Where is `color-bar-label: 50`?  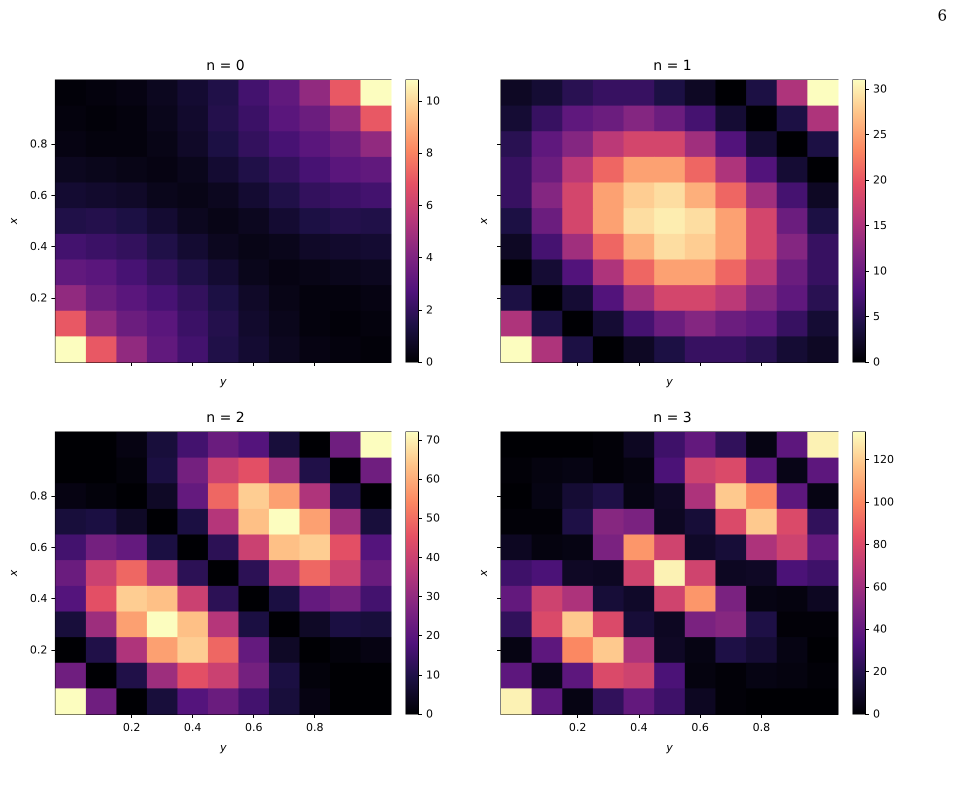 color-bar-label: 50 is located at coordinates (433, 518).